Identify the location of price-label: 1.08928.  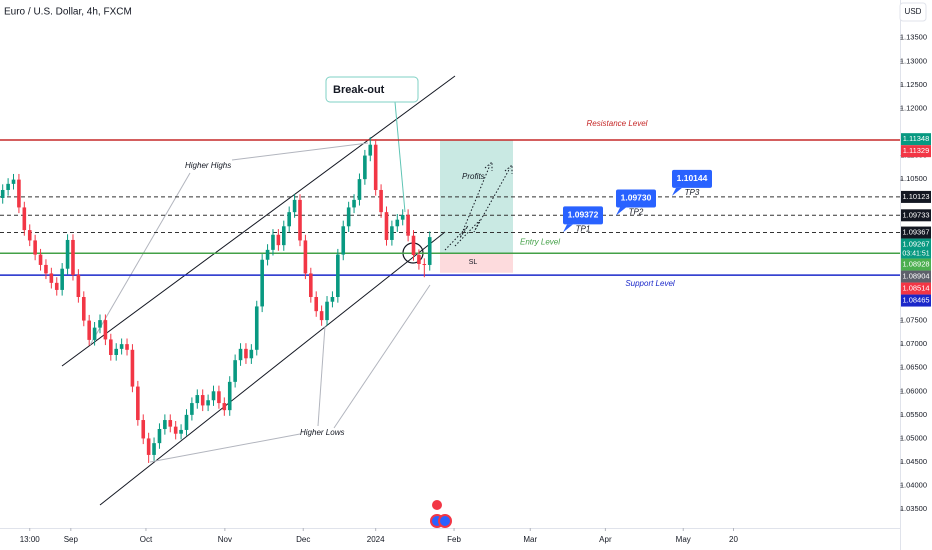
(915, 264).